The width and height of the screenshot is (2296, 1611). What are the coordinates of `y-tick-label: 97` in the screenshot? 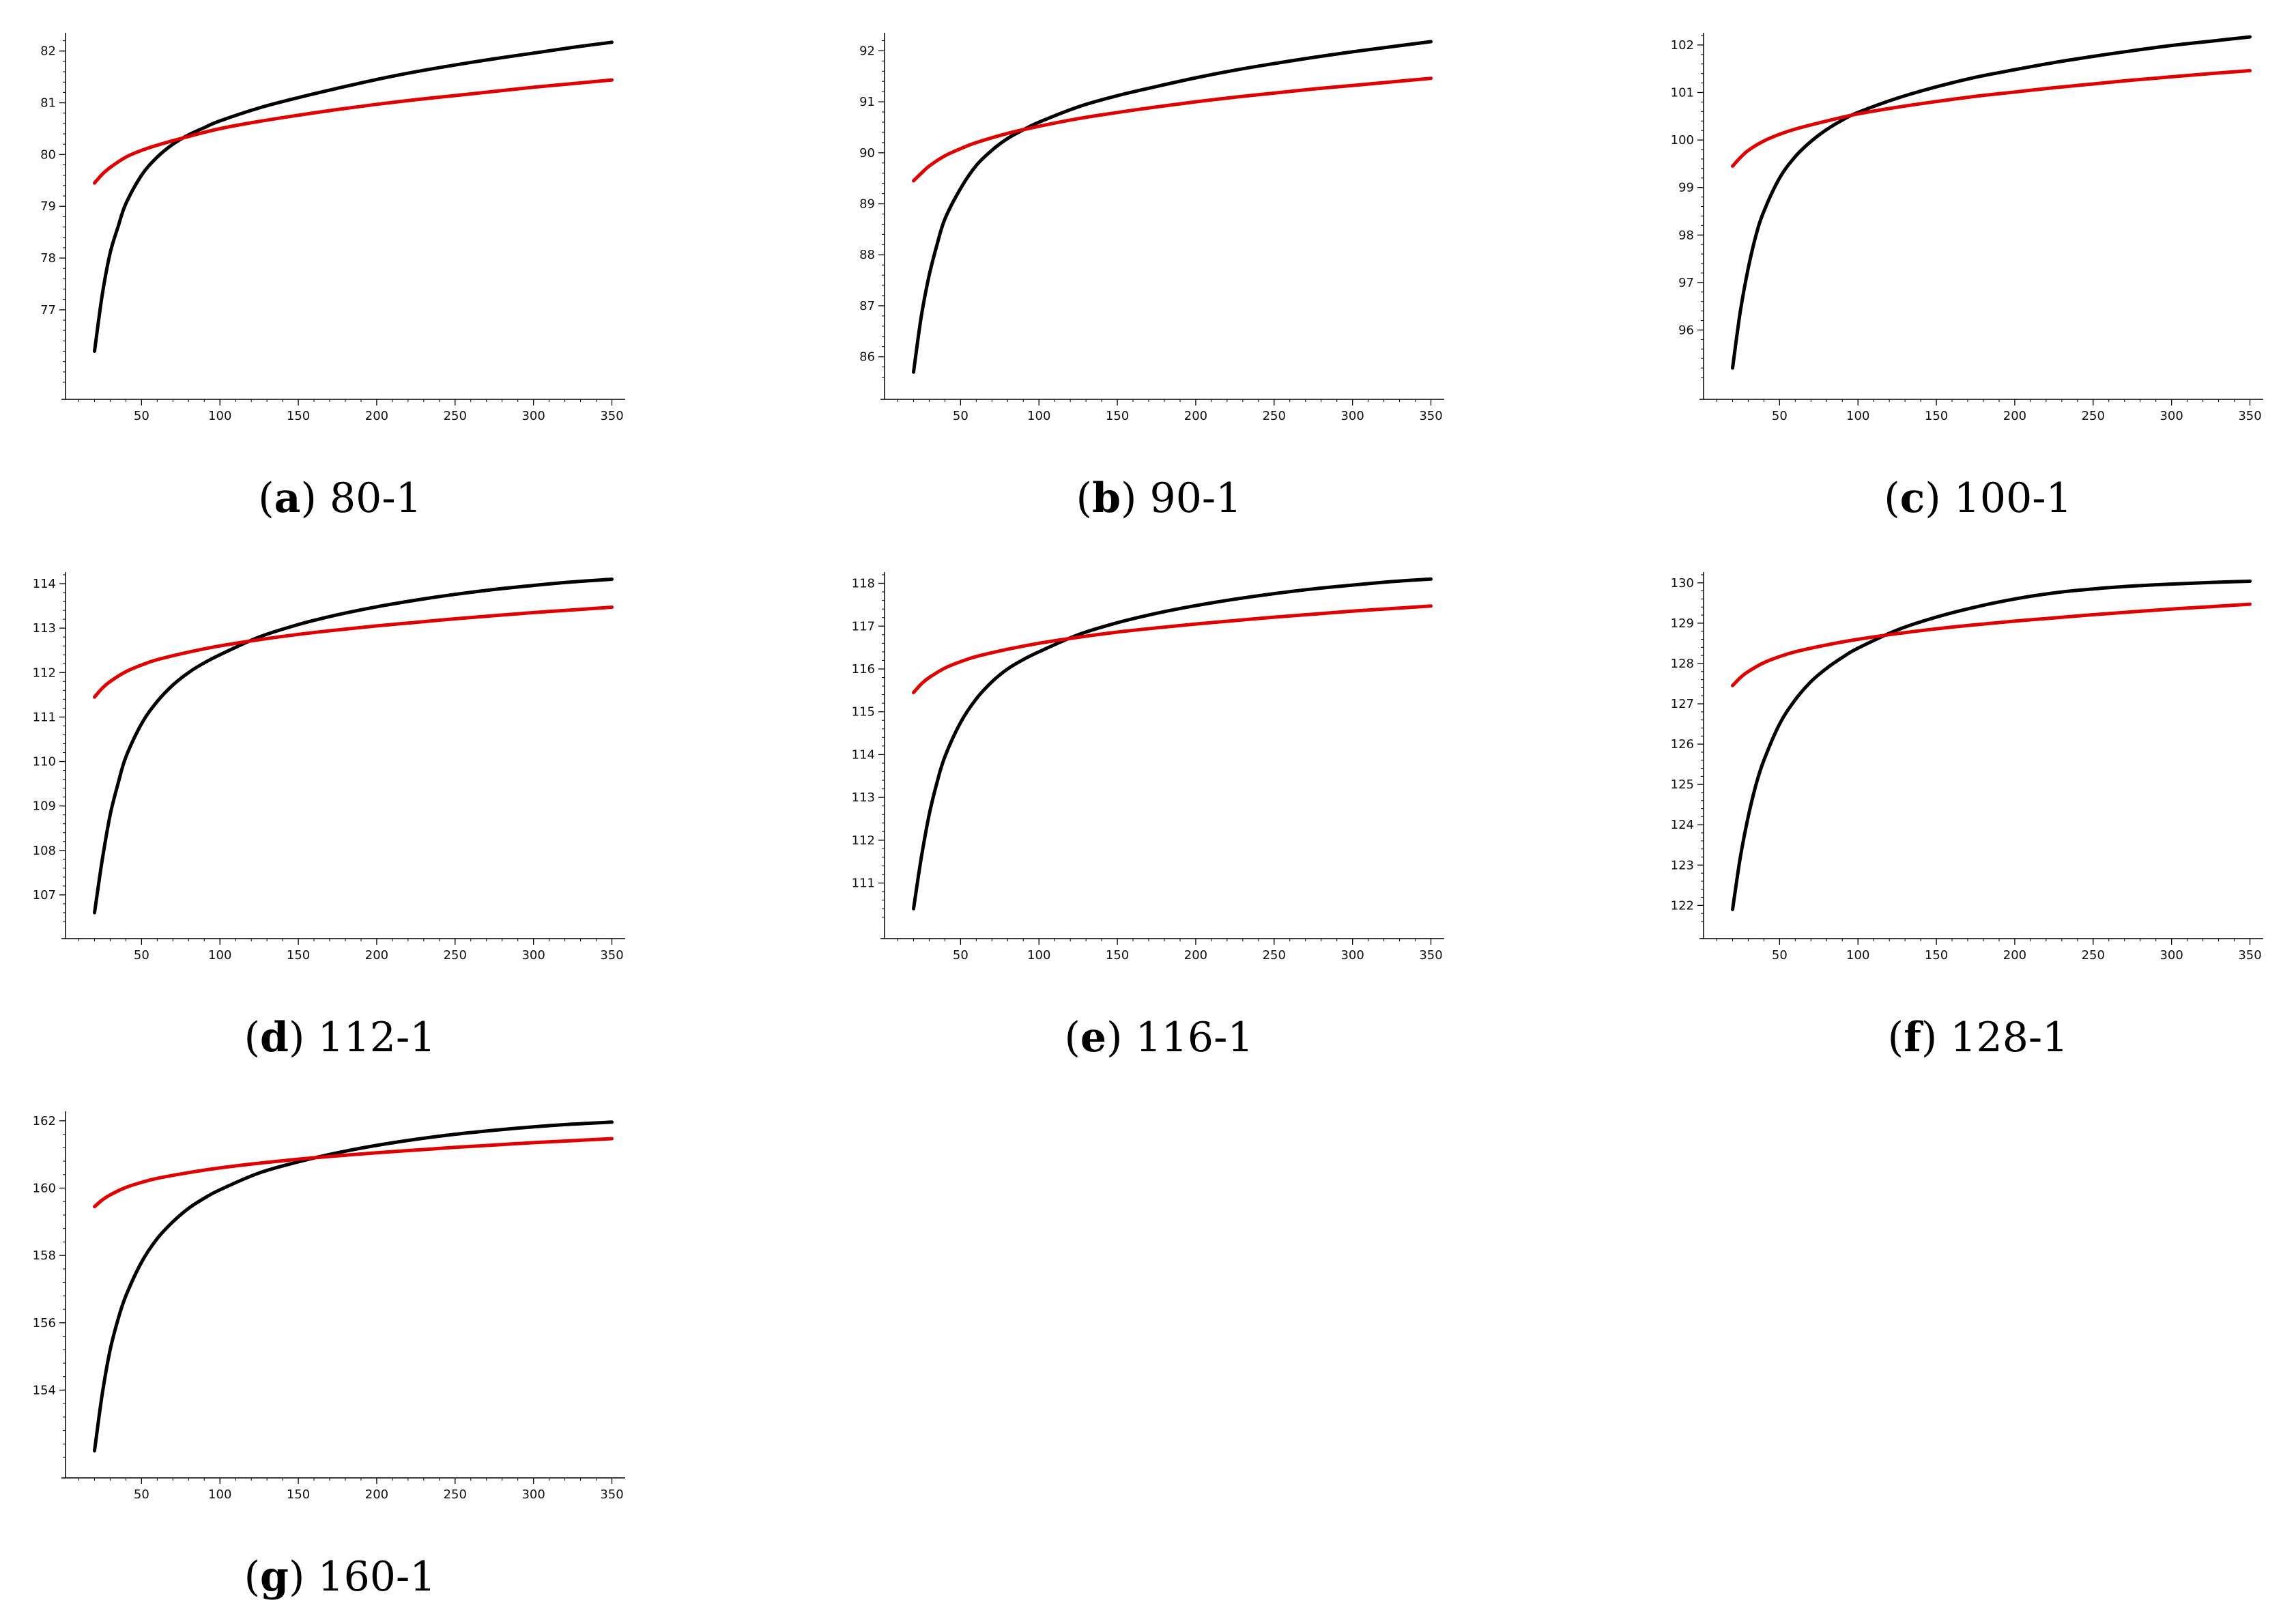 It's located at (1686, 283).